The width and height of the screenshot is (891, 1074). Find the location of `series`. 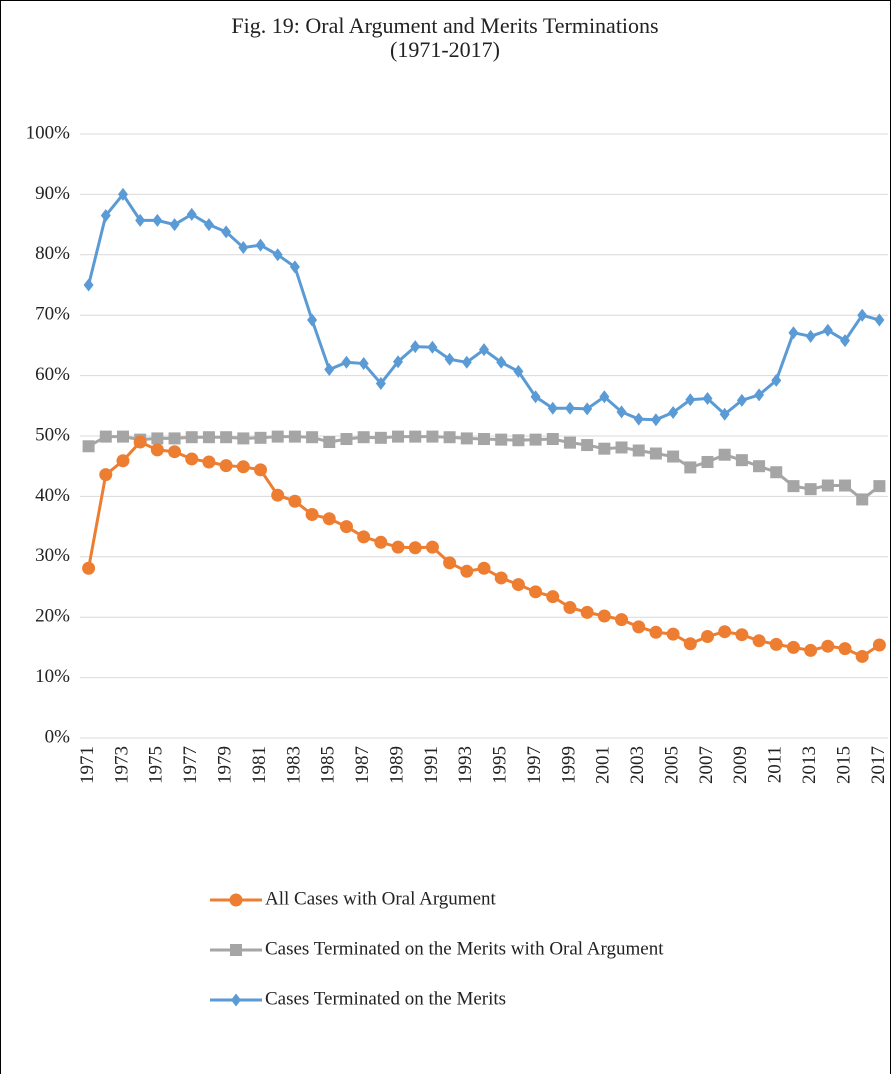

series is located at coordinates (484, 468).